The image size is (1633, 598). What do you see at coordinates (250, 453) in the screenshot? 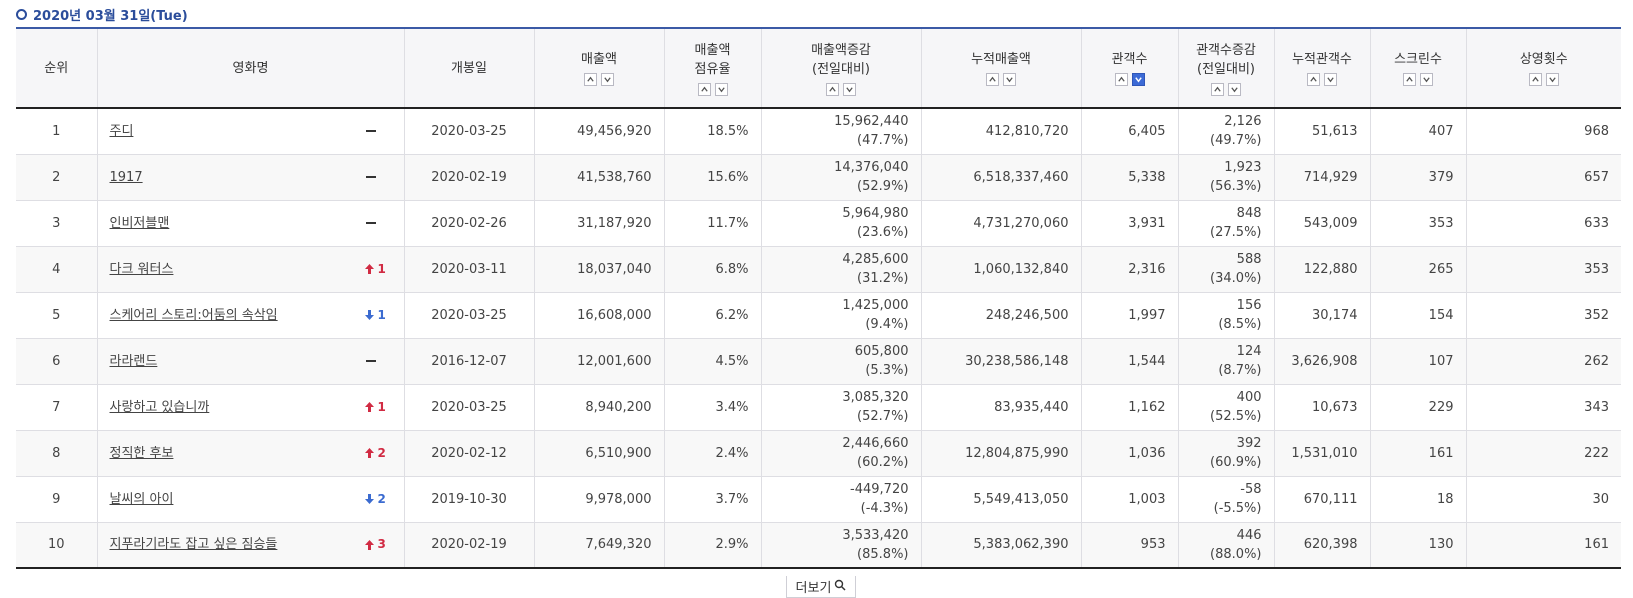
I see `cell-title: 정직한 후보 2` at bounding box center [250, 453].